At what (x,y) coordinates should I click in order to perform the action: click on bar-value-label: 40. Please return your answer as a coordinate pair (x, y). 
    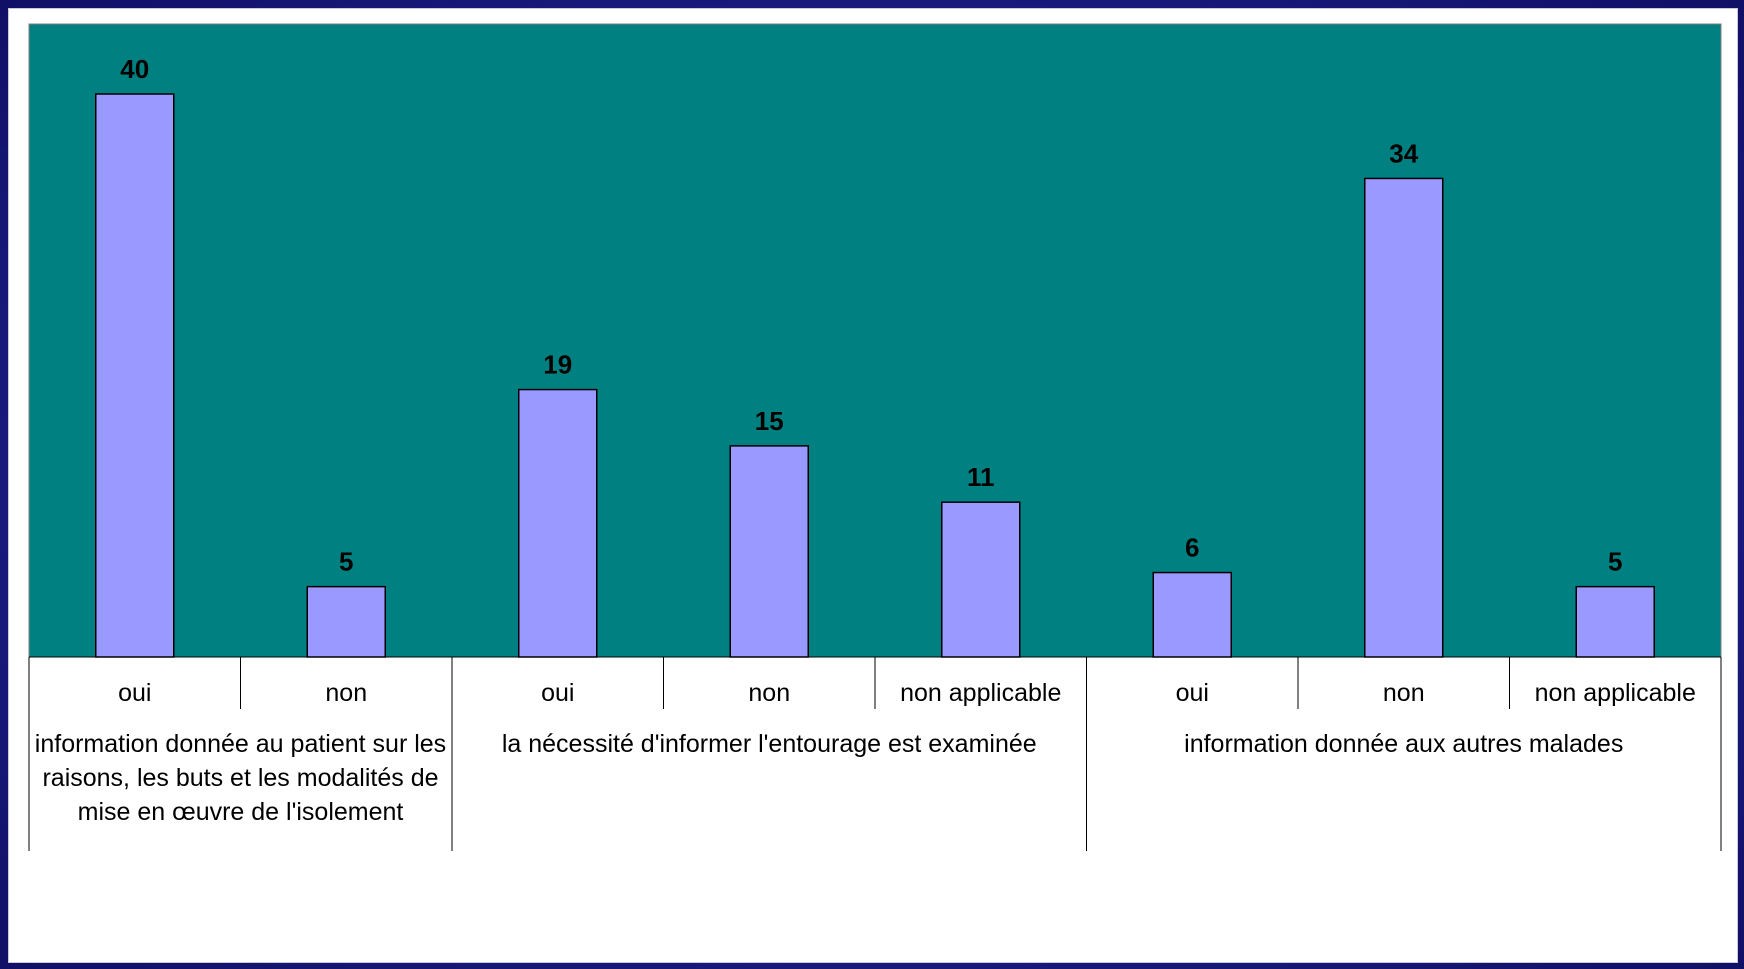
    Looking at the image, I should click on (134, 69).